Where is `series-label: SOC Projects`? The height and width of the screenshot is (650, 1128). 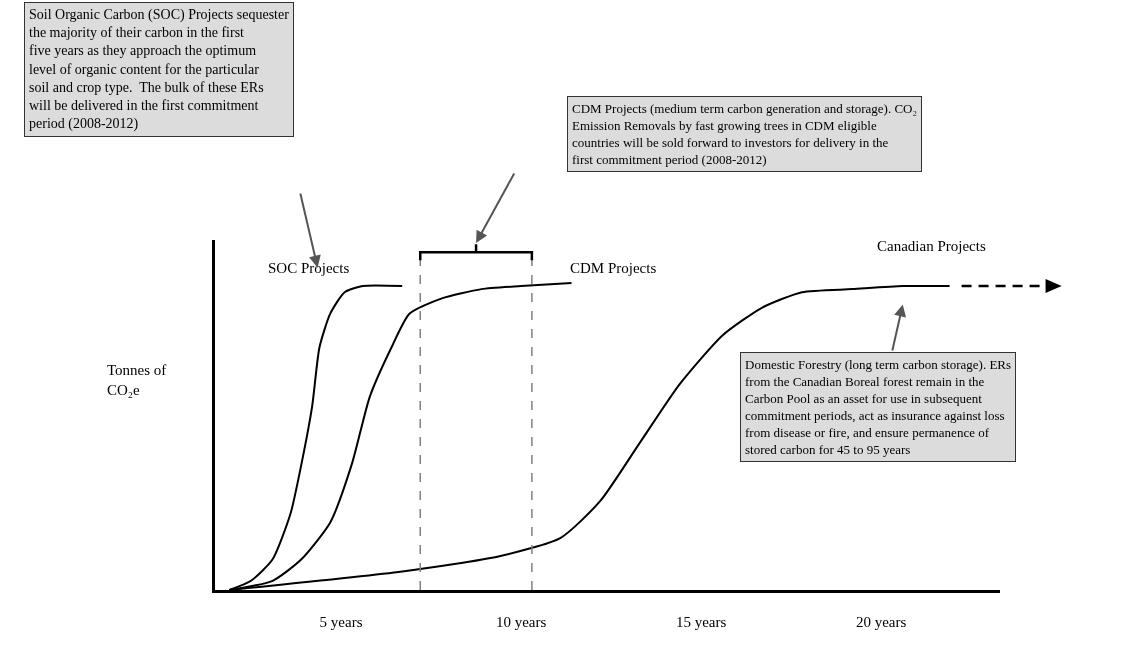
series-label: SOC Projects is located at coordinates (309, 268).